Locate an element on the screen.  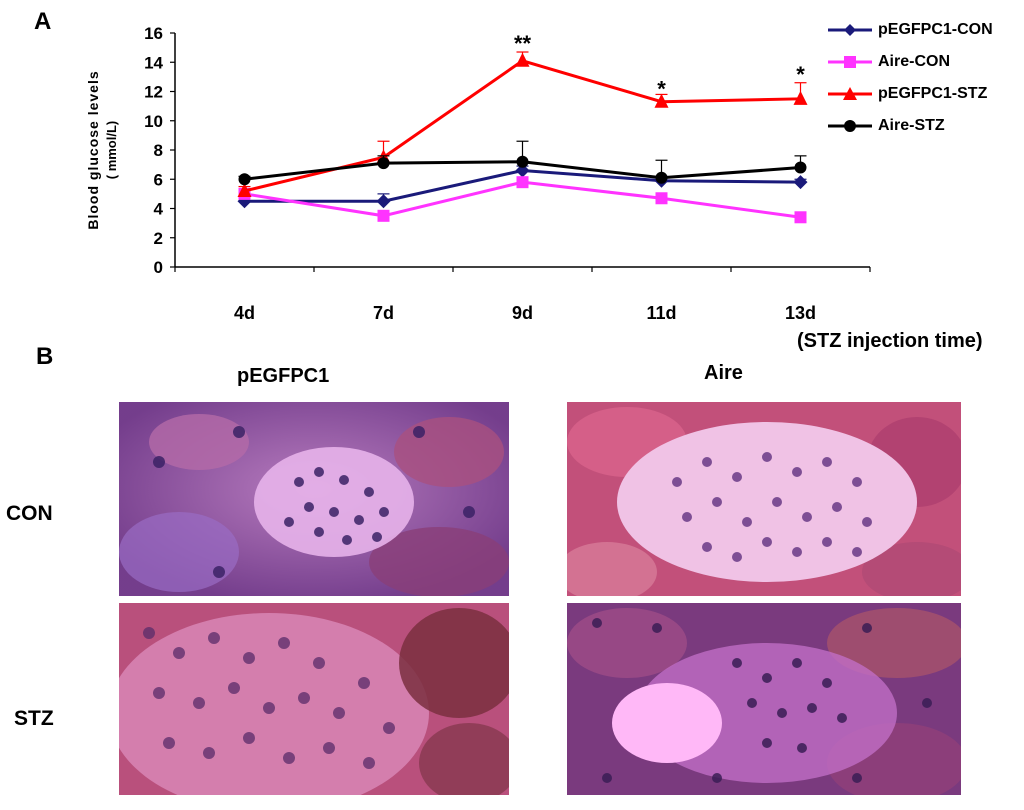
y-axis-unit: ( mmol/L) is located at coordinates (111, 150).